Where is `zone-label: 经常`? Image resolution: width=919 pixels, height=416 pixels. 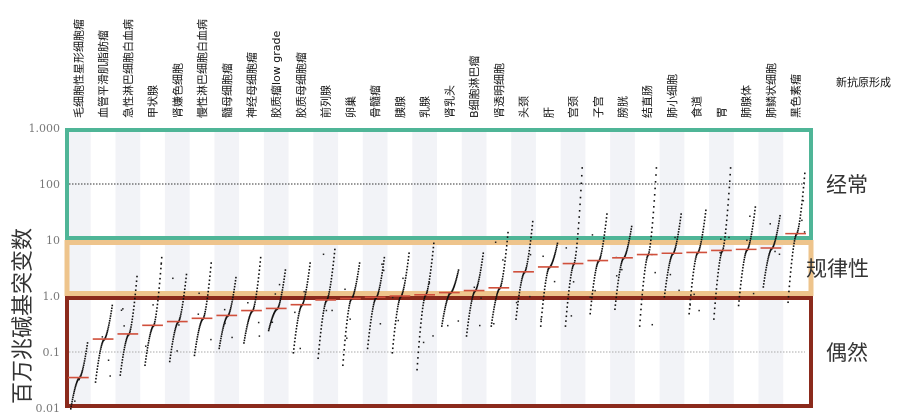
zone-label: 经常 is located at coordinates (847, 185).